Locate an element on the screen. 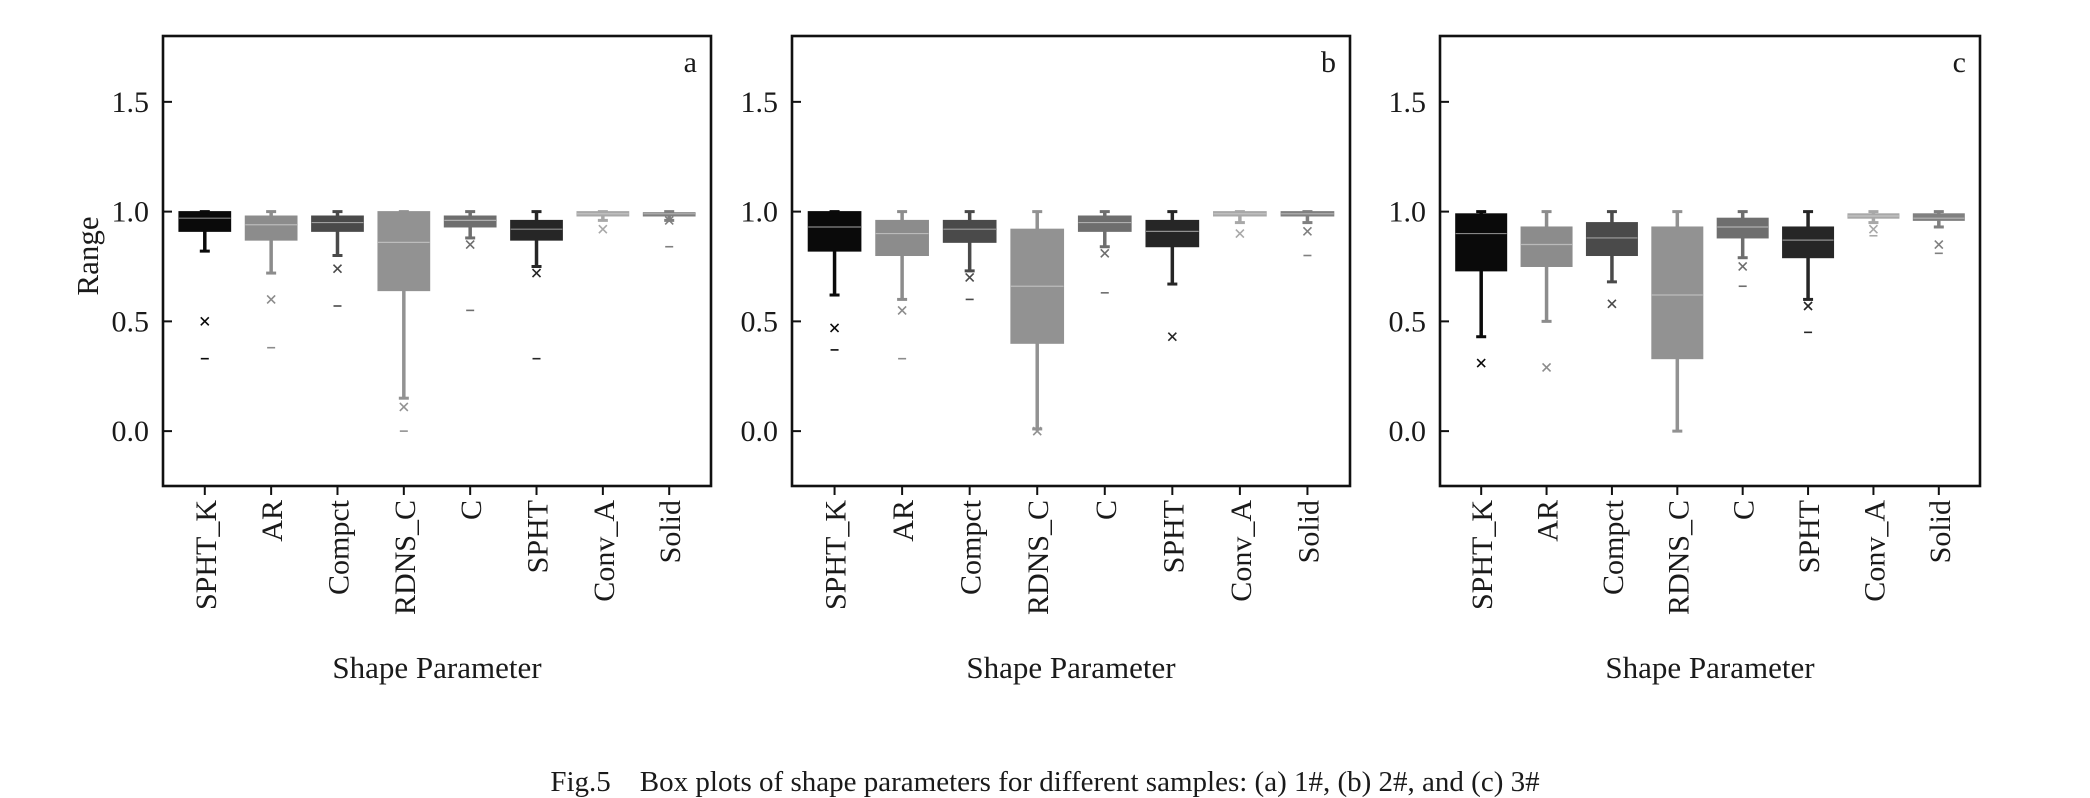 Image resolution: width=2090 pixels, height=798 pixels. x-axis-label: Shape Parameter is located at coordinates (1071, 667).